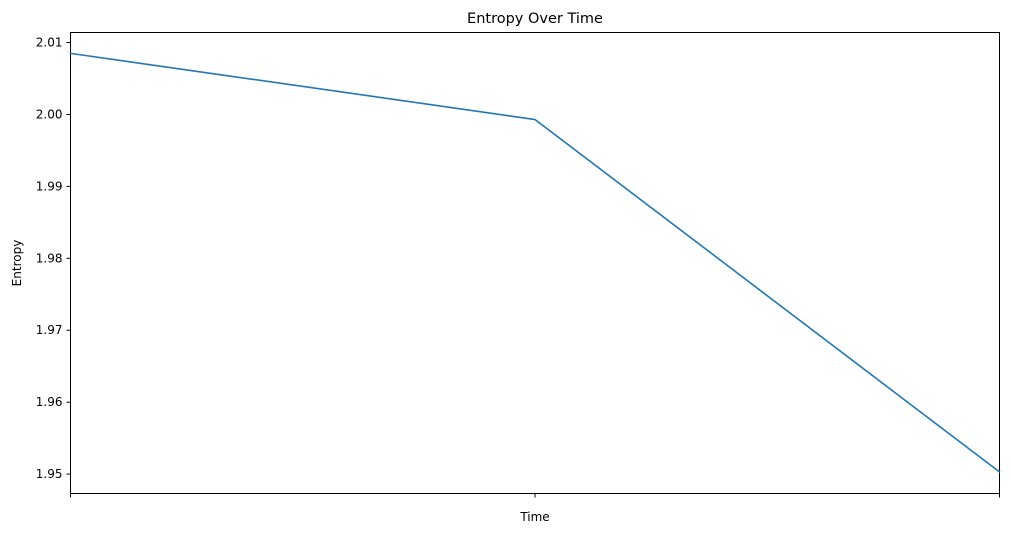  What do you see at coordinates (49, 43) in the screenshot?
I see `y-tick-label: 2.01` at bounding box center [49, 43].